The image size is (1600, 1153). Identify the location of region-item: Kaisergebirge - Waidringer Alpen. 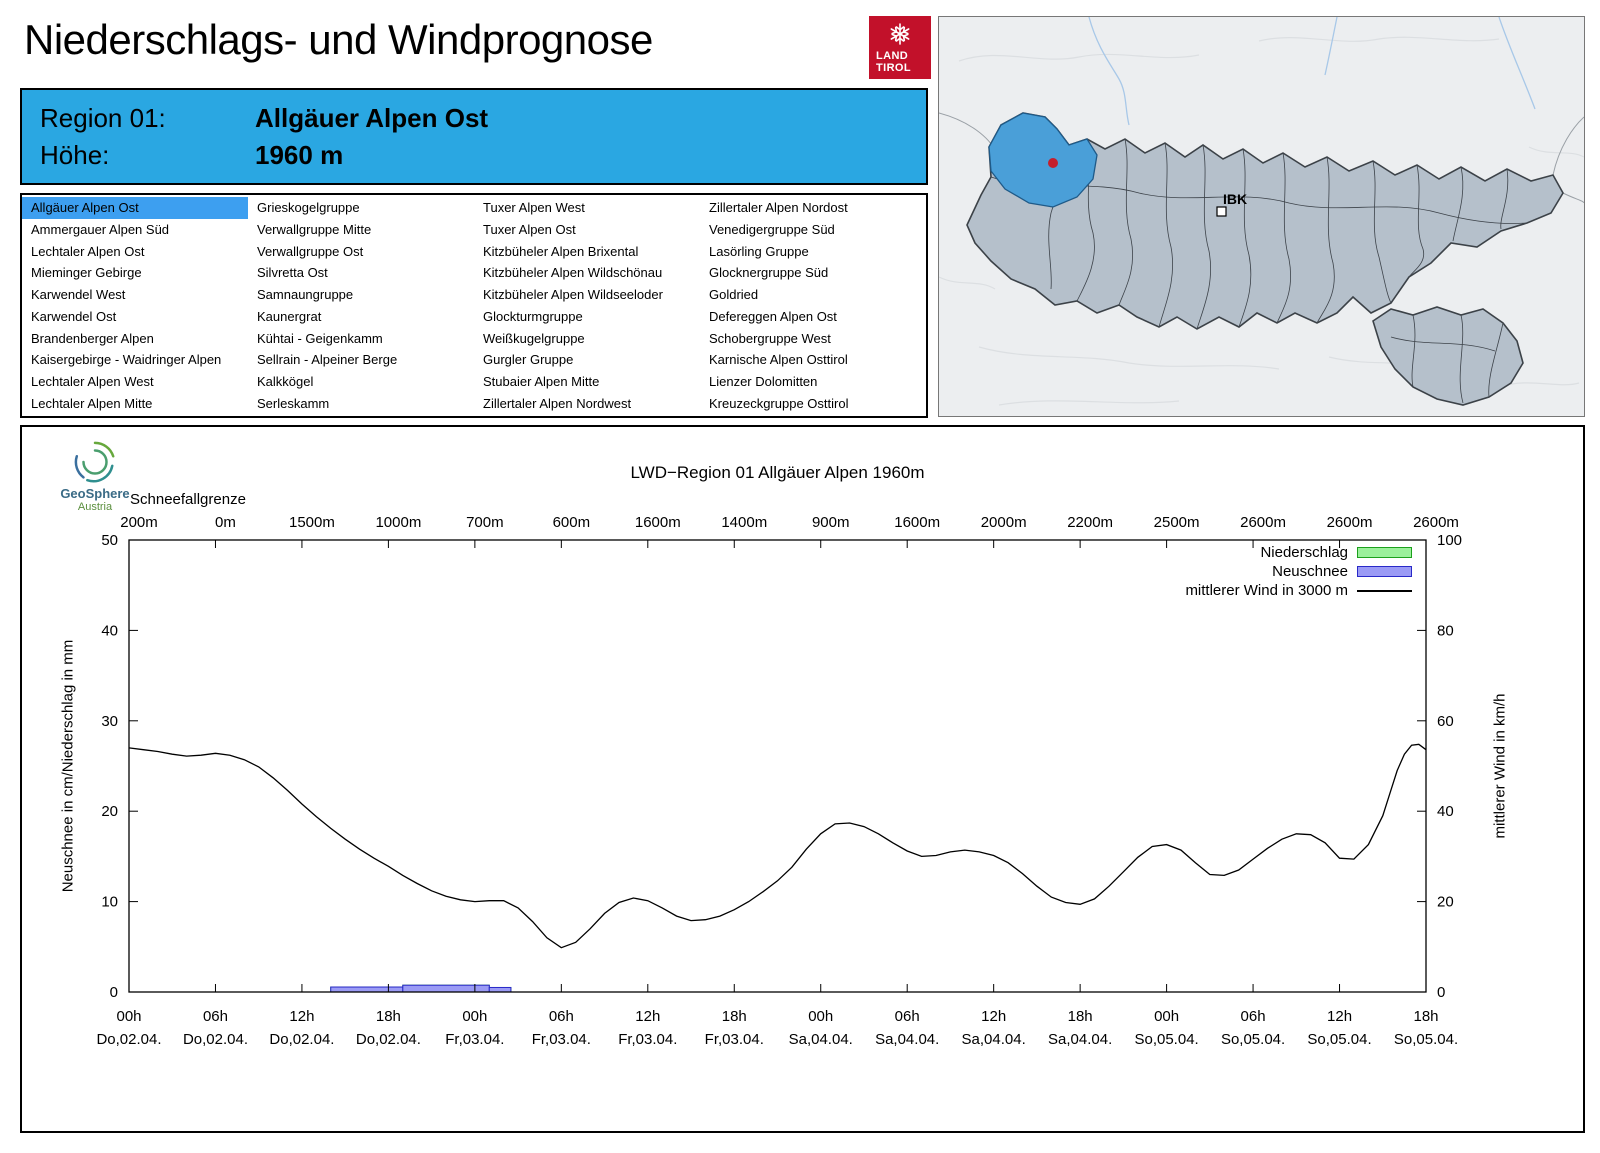
(126, 360).